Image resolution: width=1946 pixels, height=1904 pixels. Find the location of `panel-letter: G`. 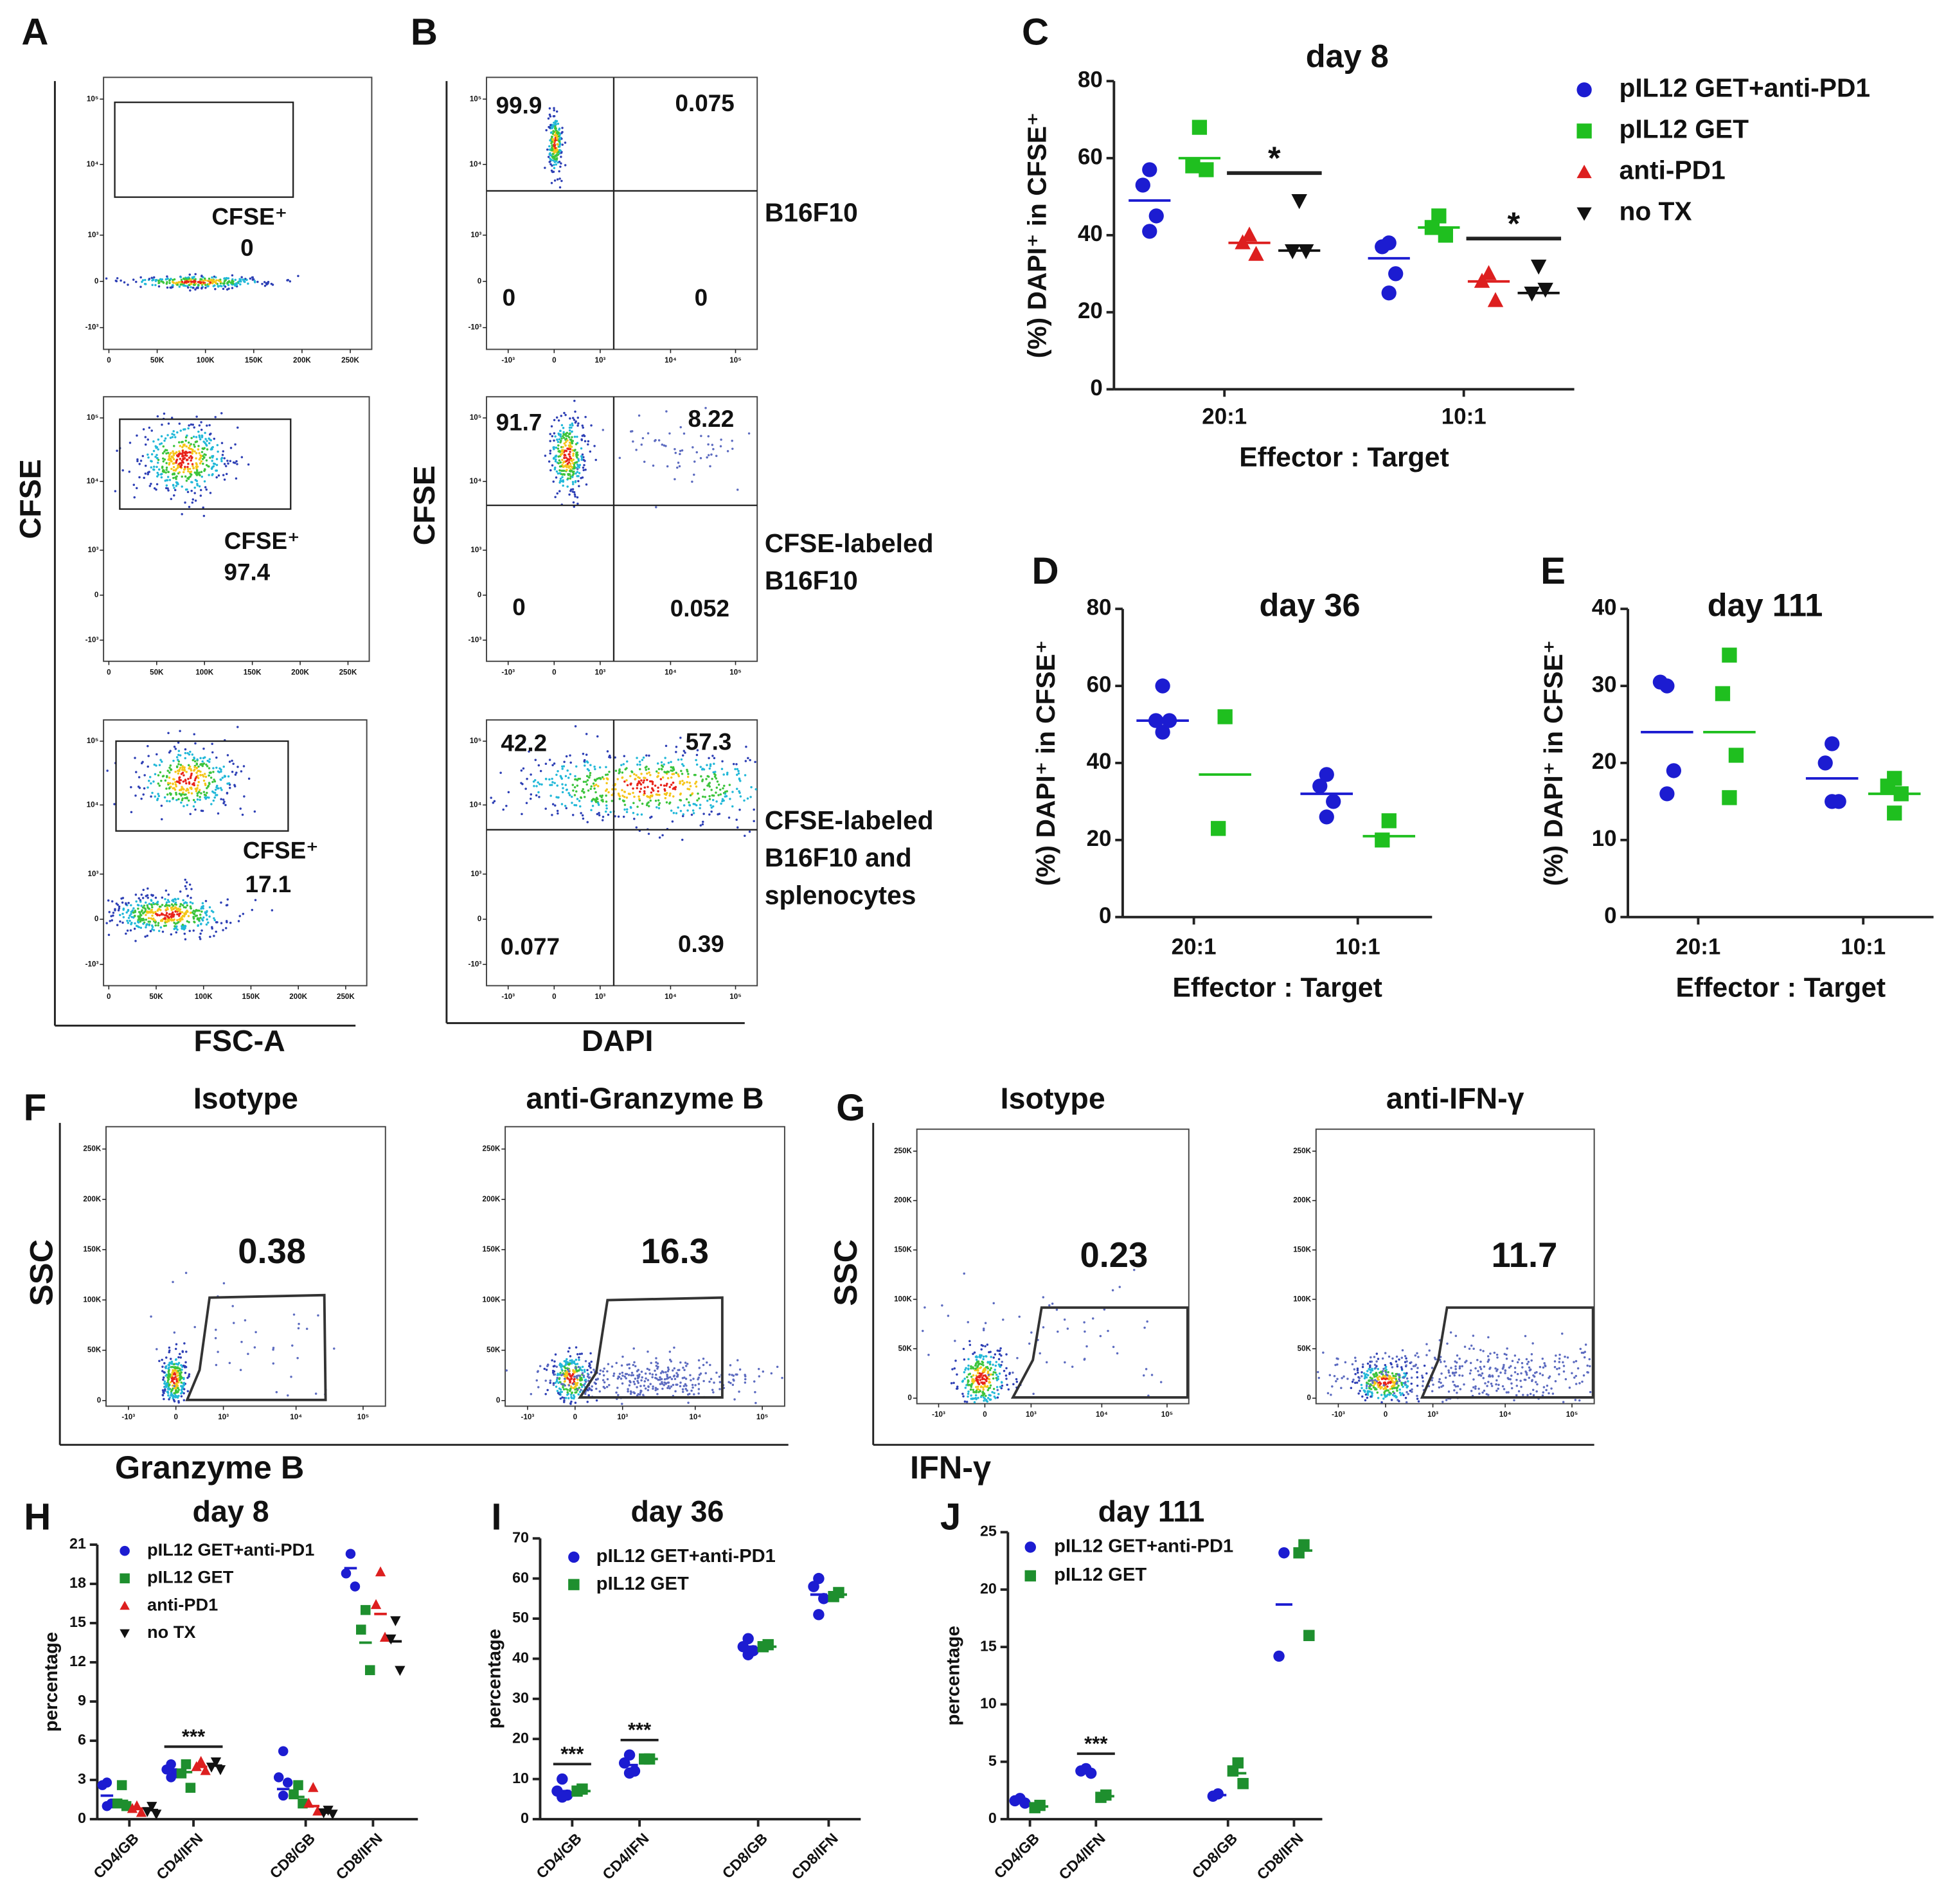

panel-letter: G is located at coordinates (850, 1108).